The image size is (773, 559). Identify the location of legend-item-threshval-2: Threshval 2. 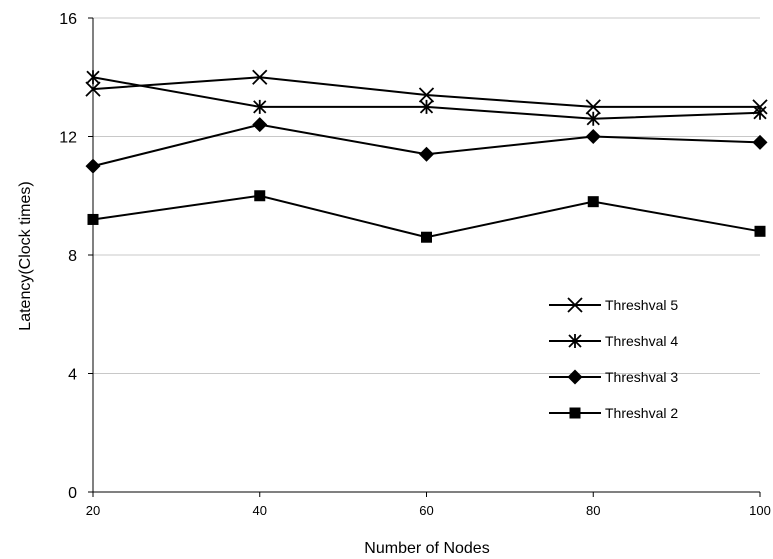
(613, 413).